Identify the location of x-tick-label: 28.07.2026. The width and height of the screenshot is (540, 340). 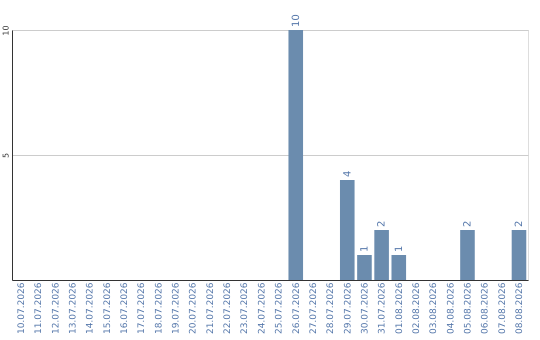
(331, 308).